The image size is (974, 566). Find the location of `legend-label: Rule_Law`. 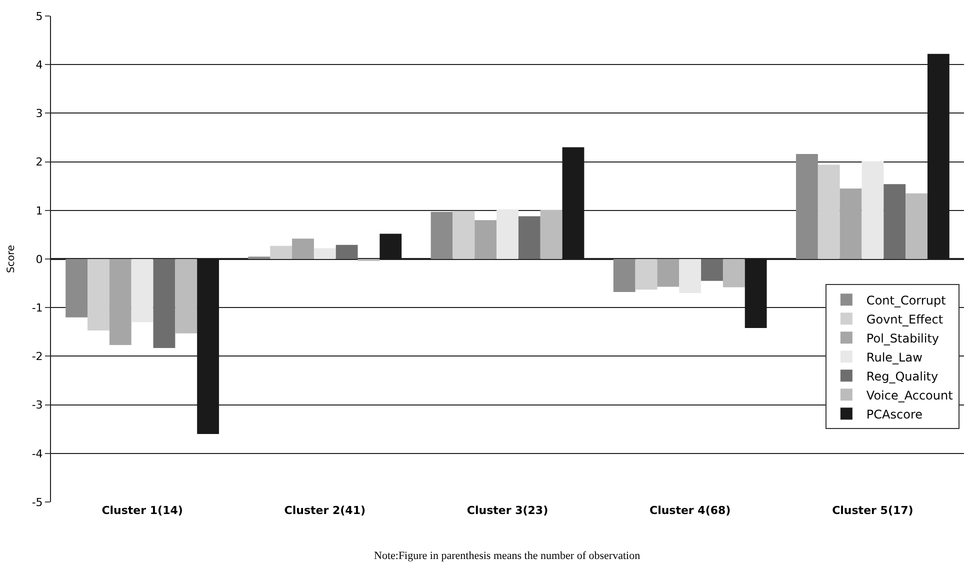

legend-label: Rule_Law is located at coordinates (894, 357).